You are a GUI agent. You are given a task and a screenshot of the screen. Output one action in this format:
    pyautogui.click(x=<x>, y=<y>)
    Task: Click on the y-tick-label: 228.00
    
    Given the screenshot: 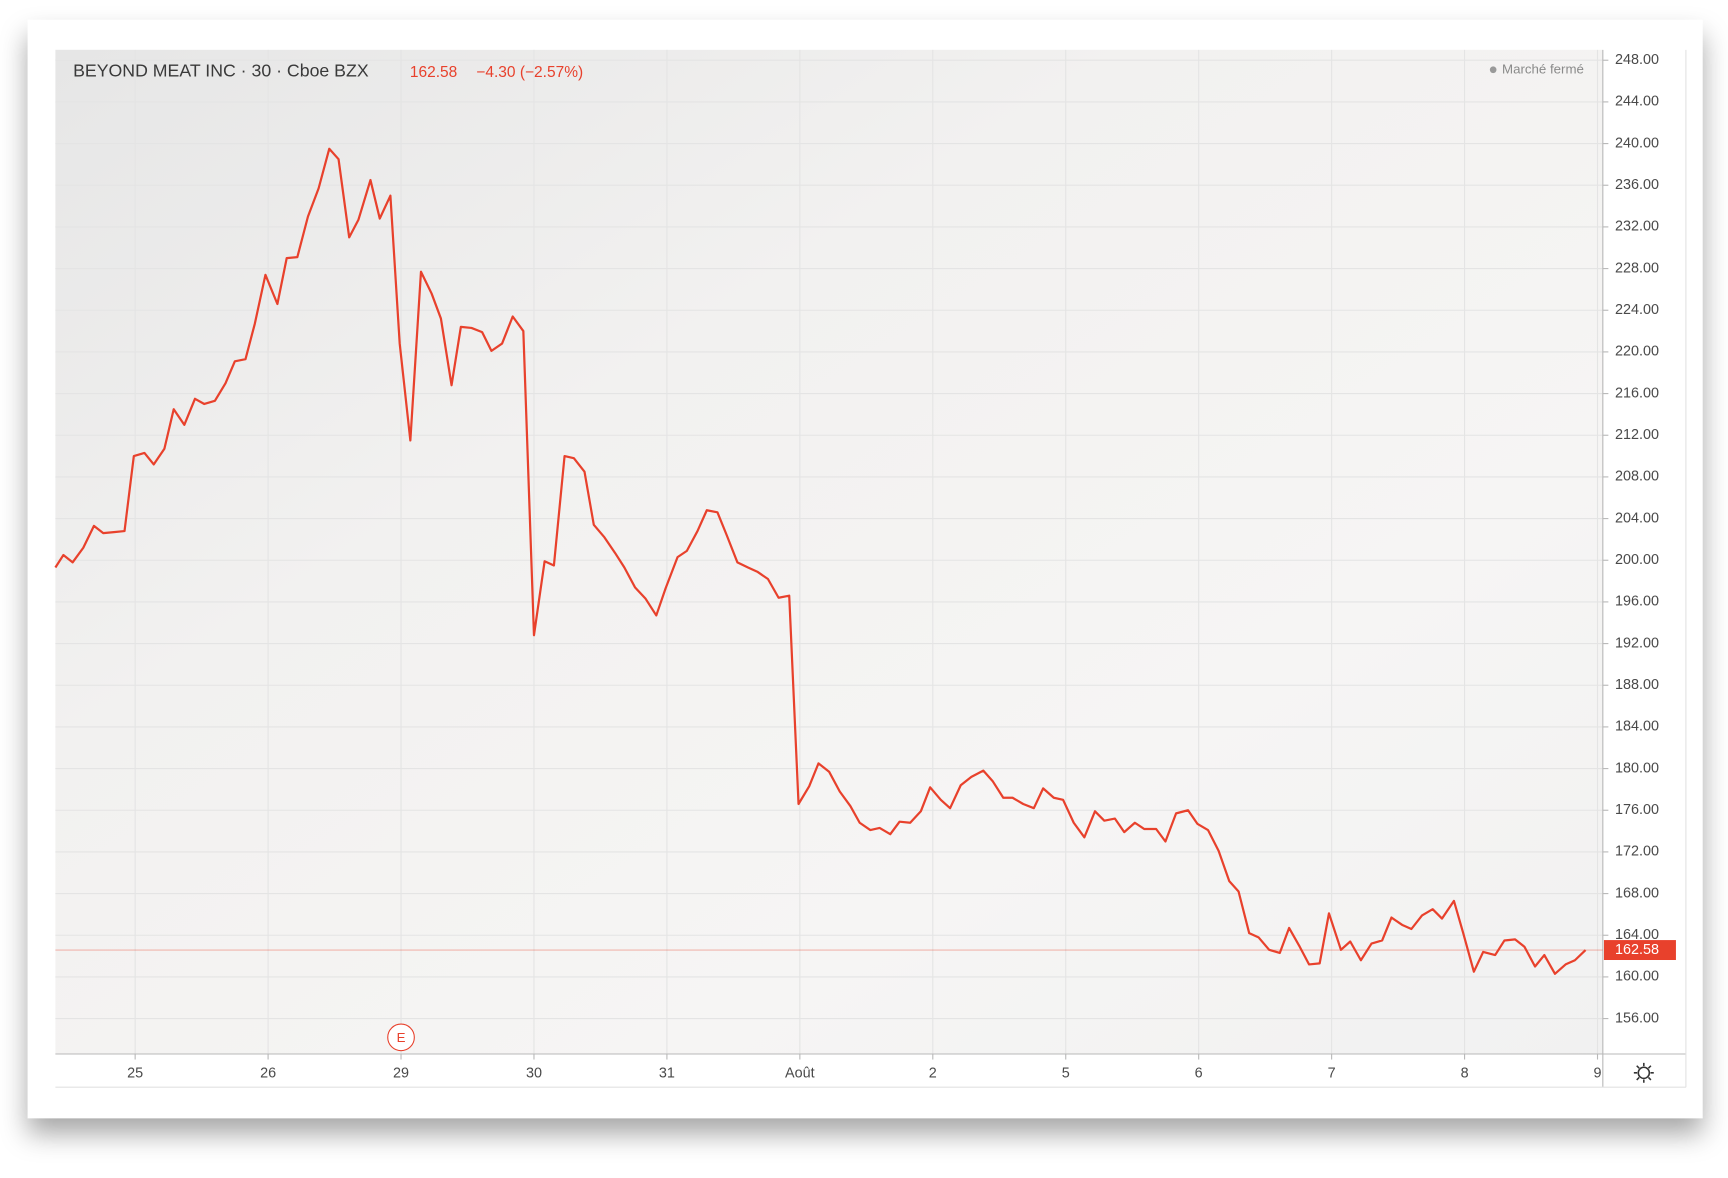 What is the action you would take?
    pyautogui.click(x=1637, y=268)
    